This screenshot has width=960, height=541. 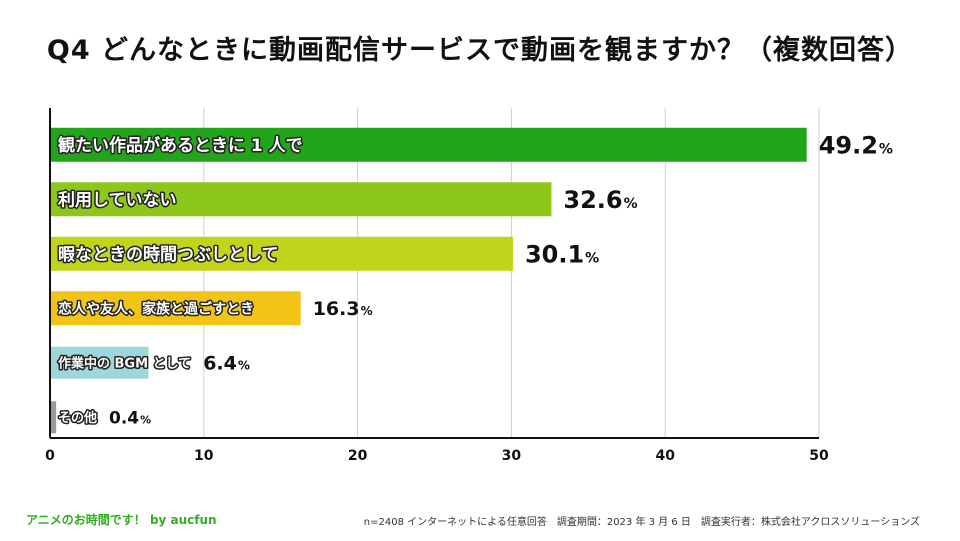 What do you see at coordinates (358, 456) in the screenshot?
I see `tick-label: 20` at bounding box center [358, 456].